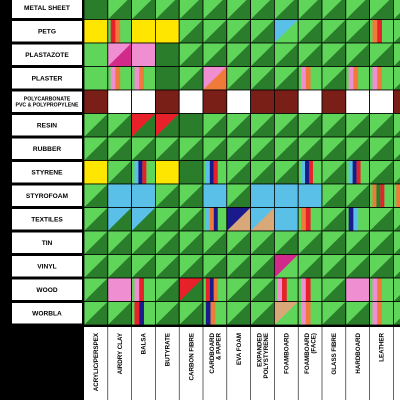 The width and height of the screenshot is (400, 400). What do you see at coordinates (46, 267) in the screenshot?
I see `row-label: VINYL` at bounding box center [46, 267].